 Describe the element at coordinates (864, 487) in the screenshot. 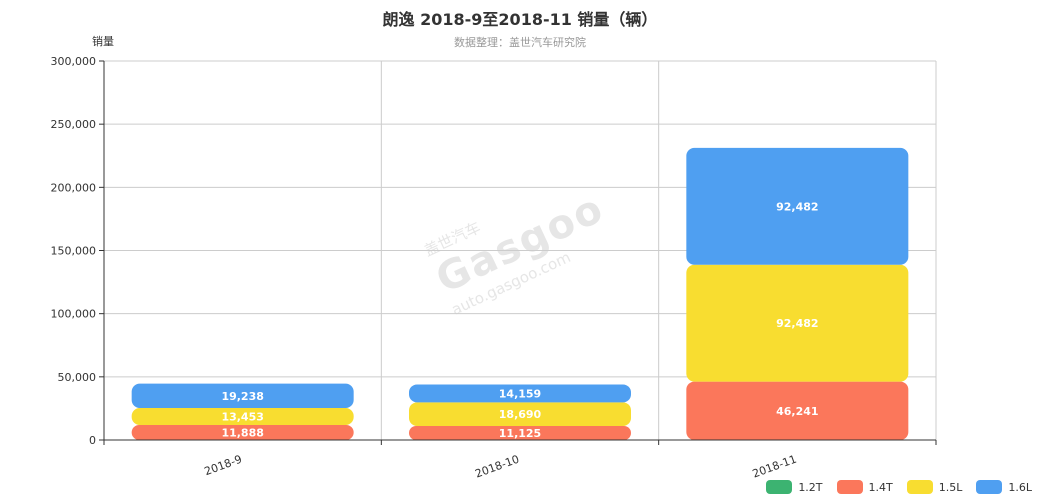

I see `legend-item: 1.4T` at that location.